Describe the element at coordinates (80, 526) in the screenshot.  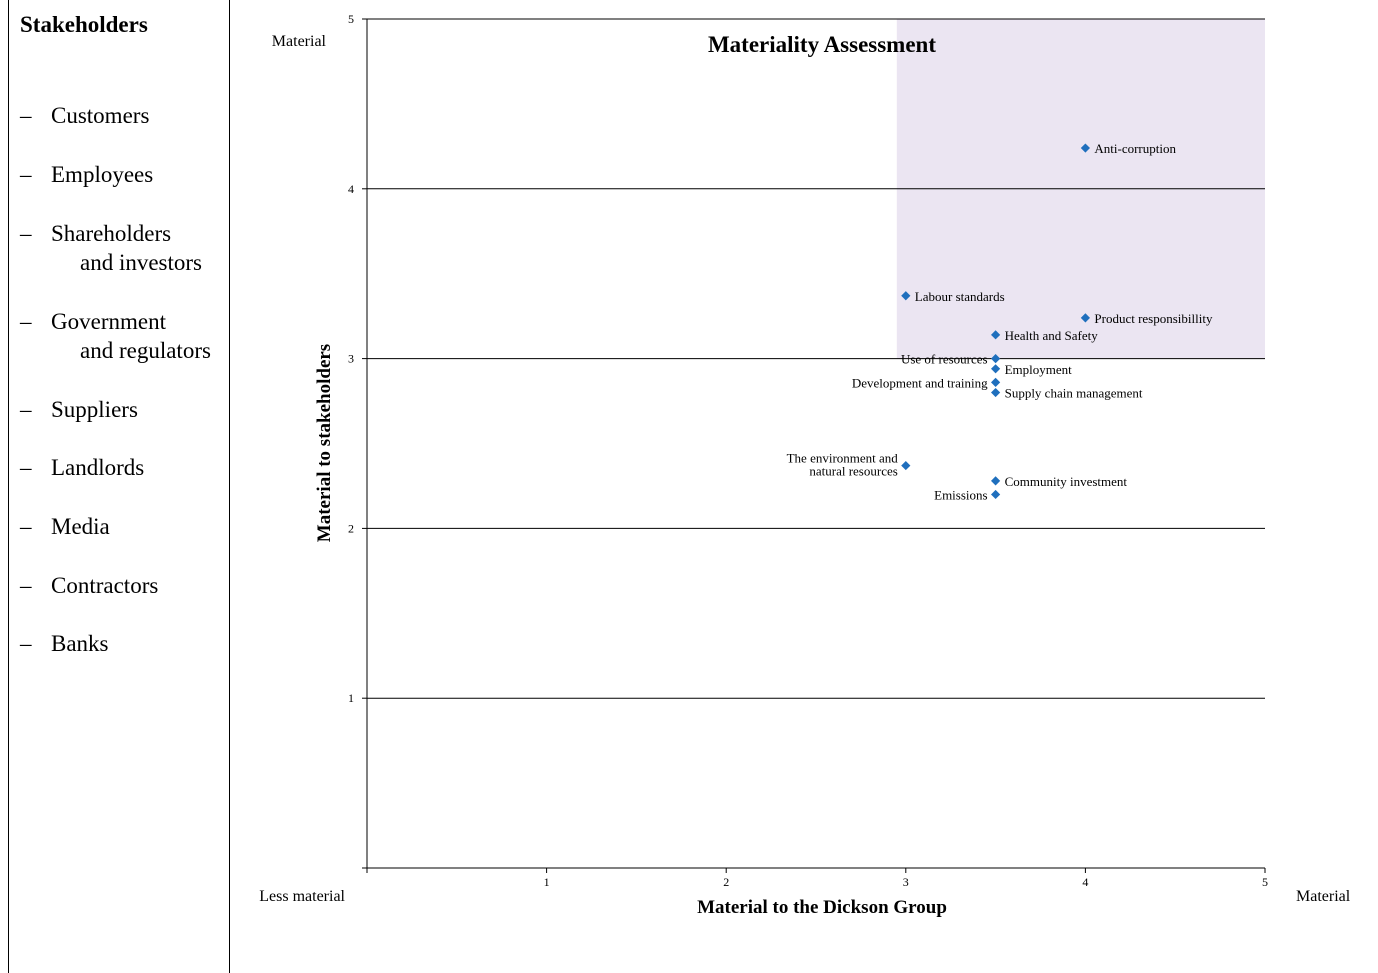
I see `stakeholder-label: Media` at that location.